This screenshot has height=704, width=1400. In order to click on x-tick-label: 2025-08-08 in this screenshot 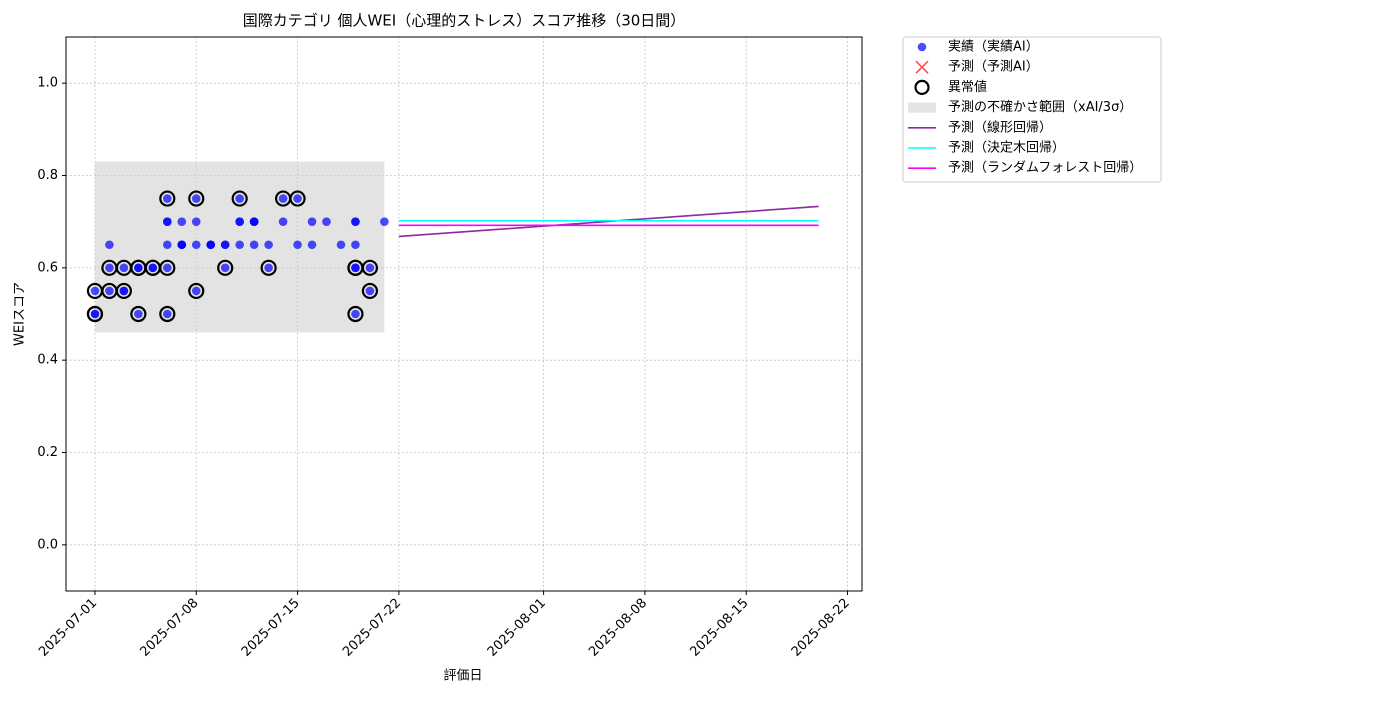, I will do `click(618, 628)`.